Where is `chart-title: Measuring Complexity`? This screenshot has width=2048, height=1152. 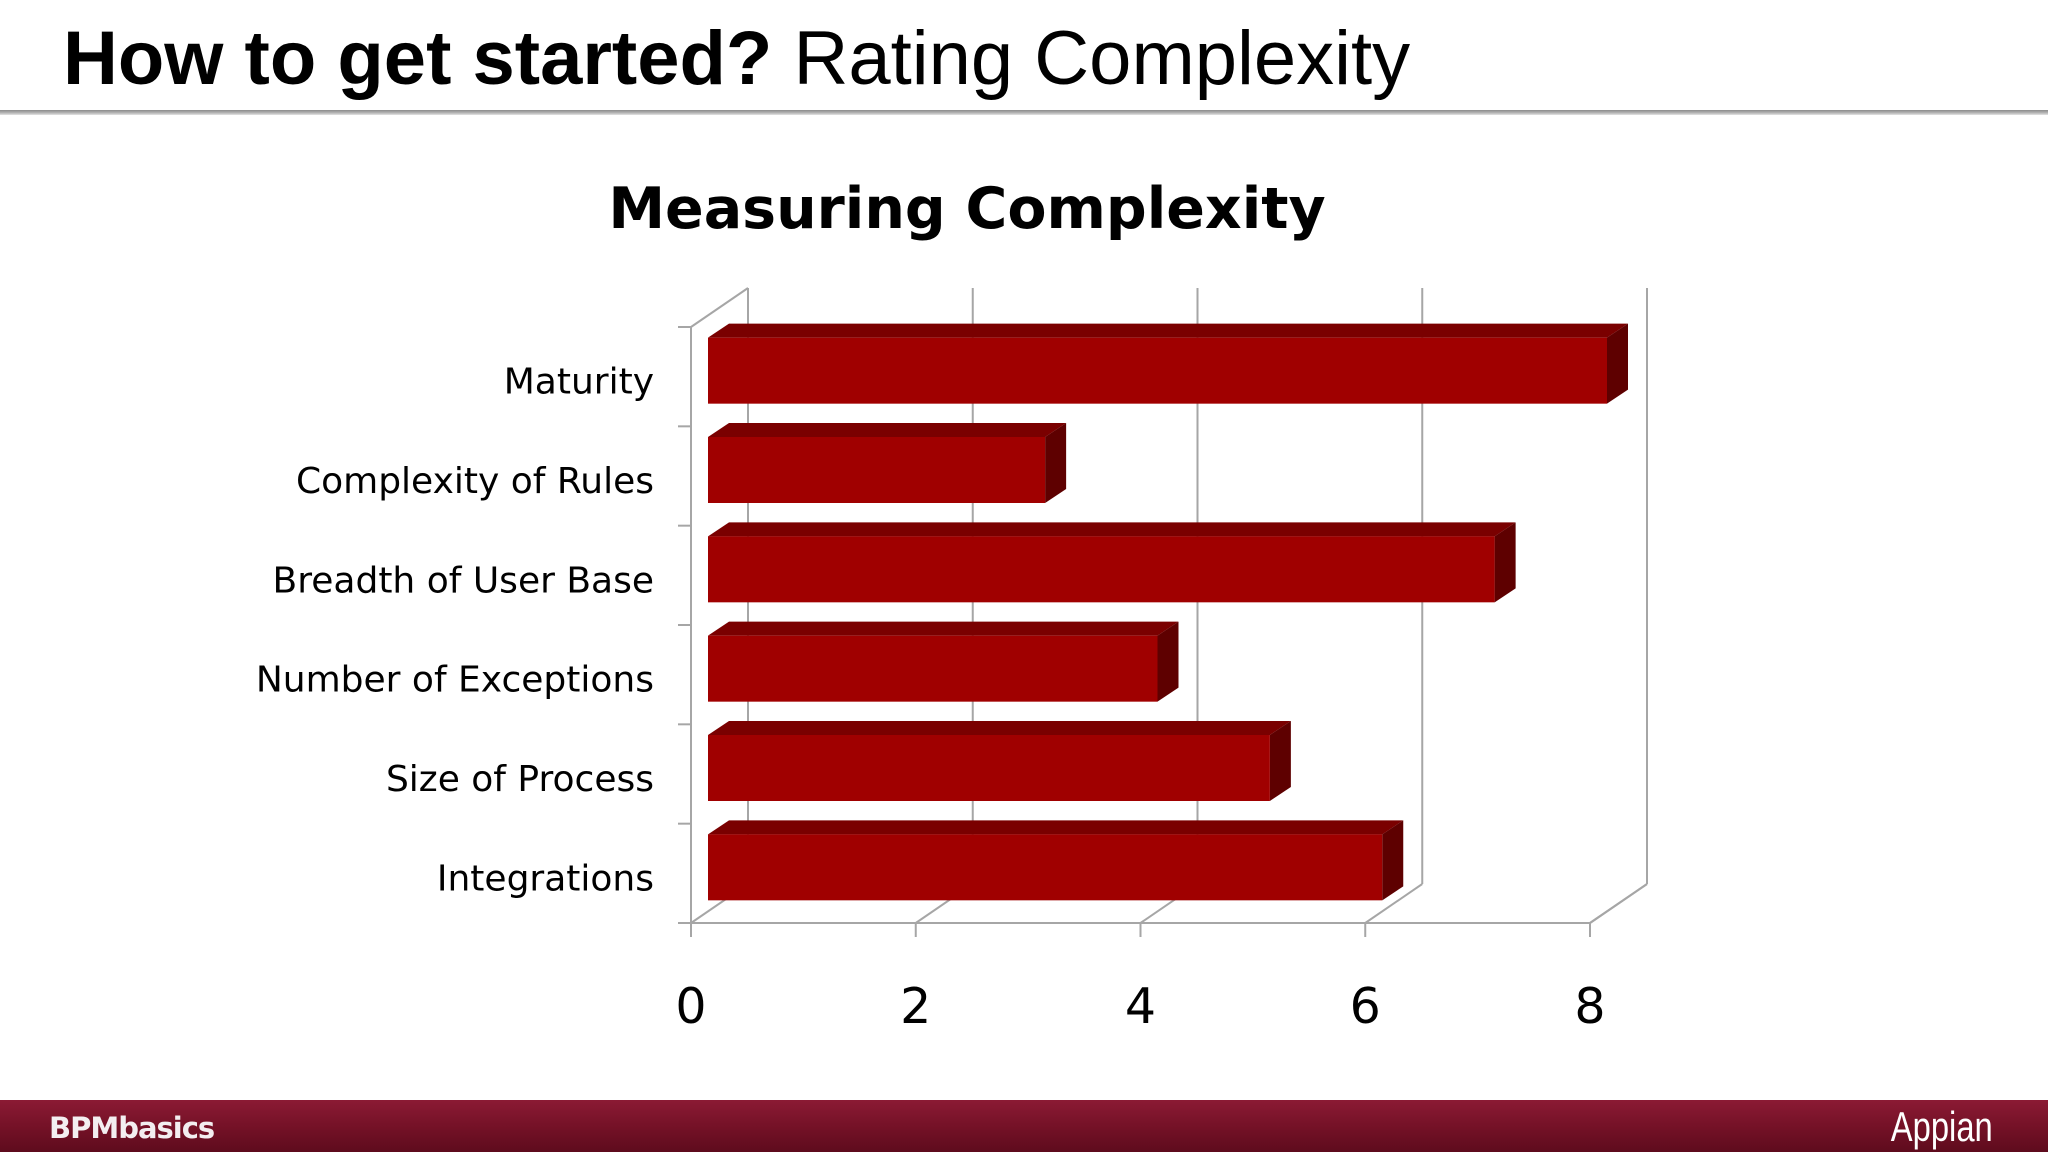
chart-title: Measuring Complexity is located at coordinates (966, 209).